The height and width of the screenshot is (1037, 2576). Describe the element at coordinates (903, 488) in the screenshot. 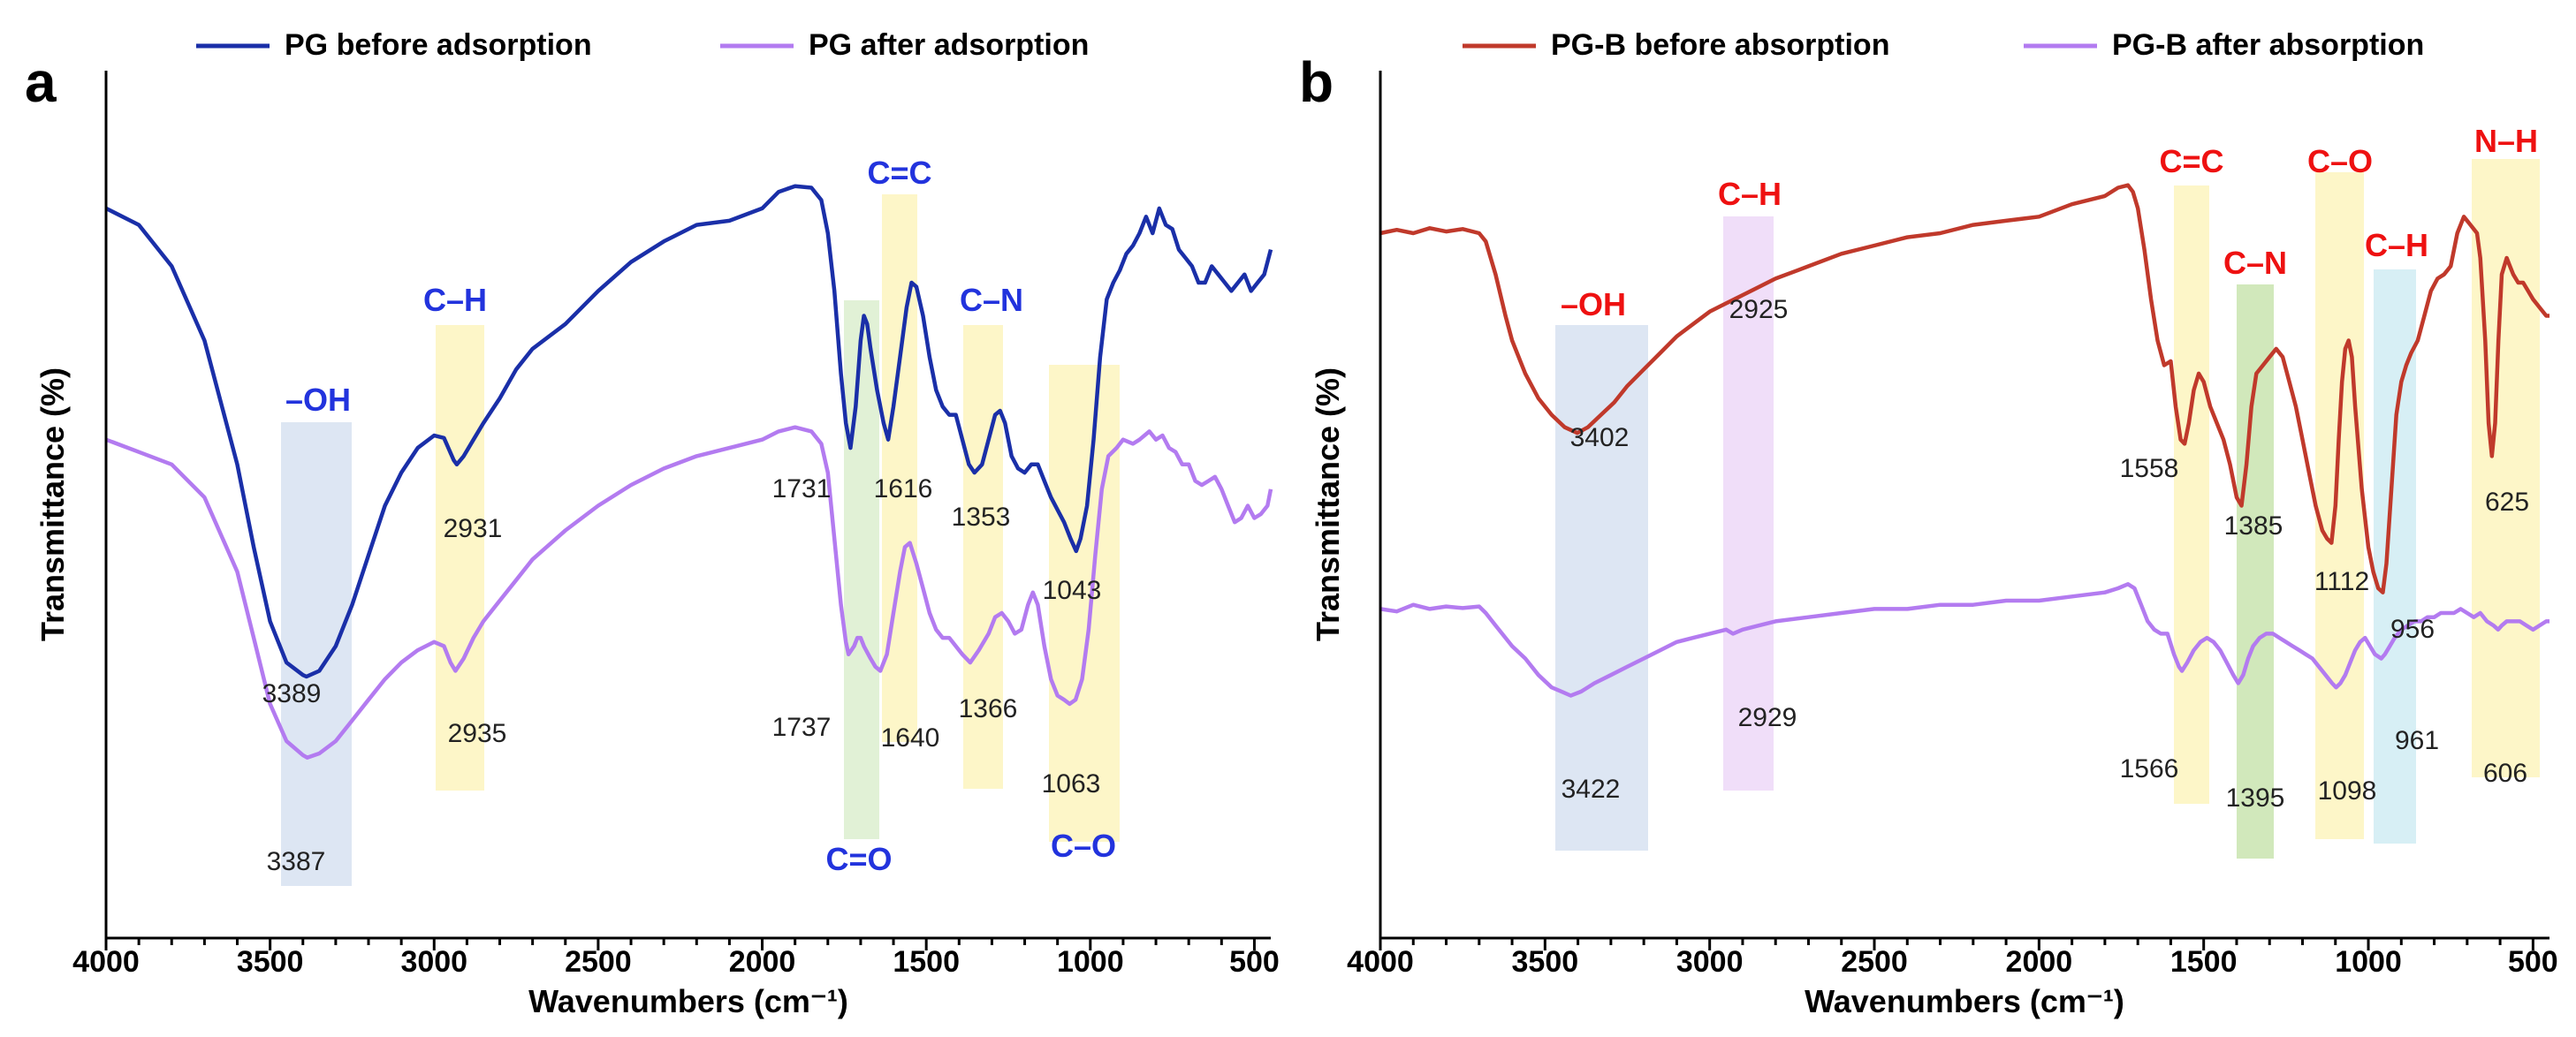

I see `peak-label: 1616` at that location.